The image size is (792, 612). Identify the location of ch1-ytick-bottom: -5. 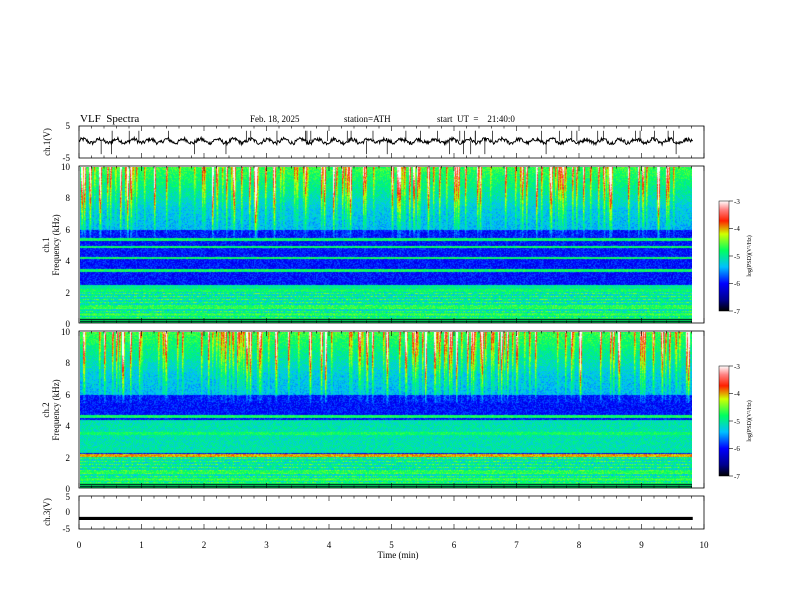
(67, 158).